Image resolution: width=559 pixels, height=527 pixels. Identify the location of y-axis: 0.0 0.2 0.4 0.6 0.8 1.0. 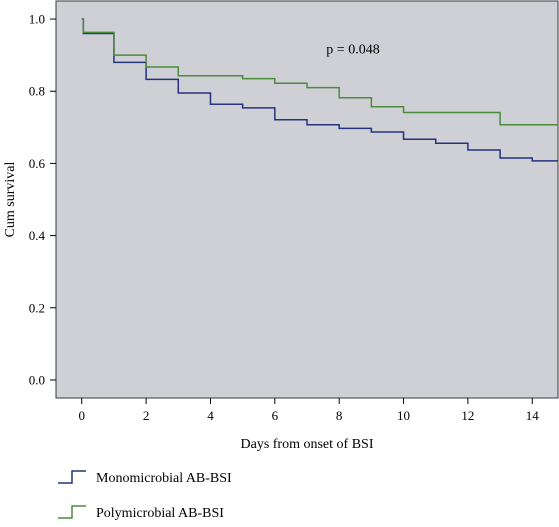
(42, 199).